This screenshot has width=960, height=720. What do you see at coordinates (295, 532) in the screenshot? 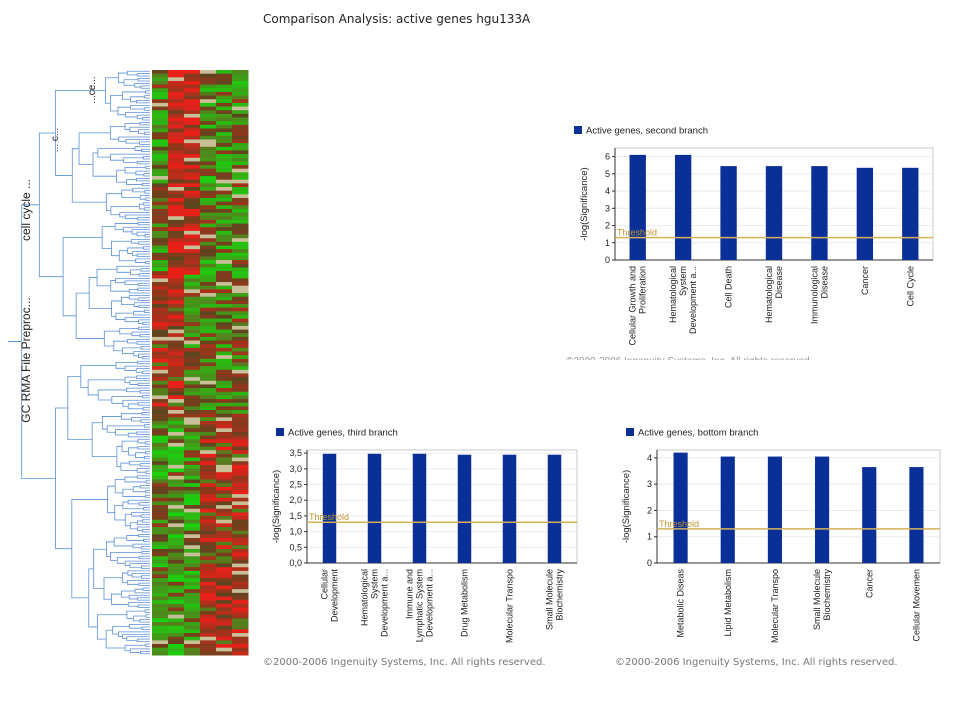
I see `y-tick-label: 1,0` at bounding box center [295, 532].